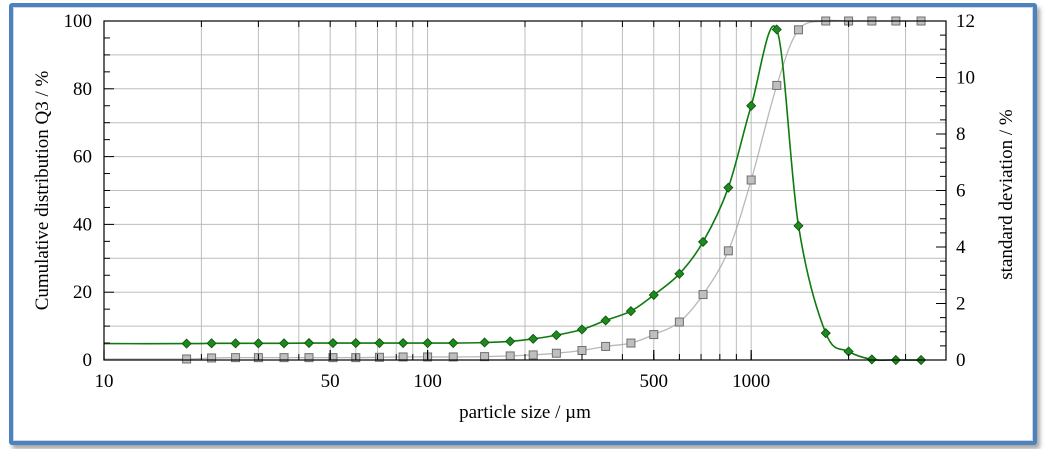 This screenshot has height=449, width=1046. What do you see at coordinates (961, 134) in the screenshot?
I see `y-right-tick-label: 8` at bounding box center [961, 134].